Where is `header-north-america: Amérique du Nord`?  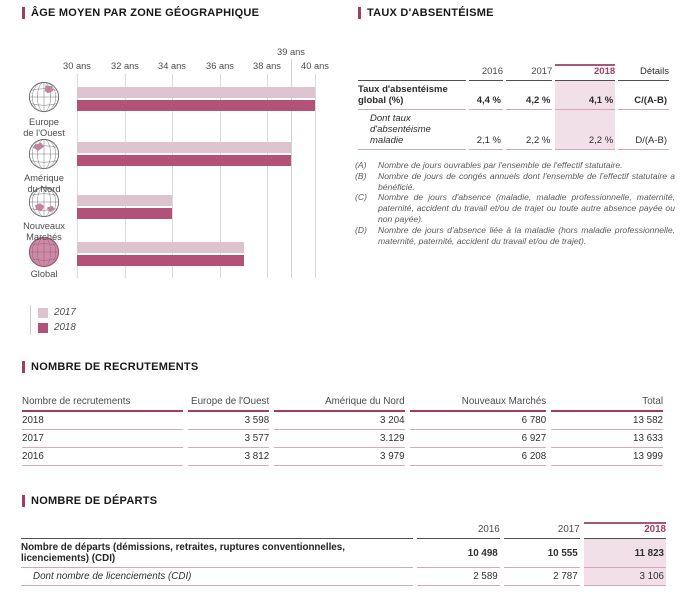
header-north-america: Amérique du Nord is located at coordinates (339, 404).